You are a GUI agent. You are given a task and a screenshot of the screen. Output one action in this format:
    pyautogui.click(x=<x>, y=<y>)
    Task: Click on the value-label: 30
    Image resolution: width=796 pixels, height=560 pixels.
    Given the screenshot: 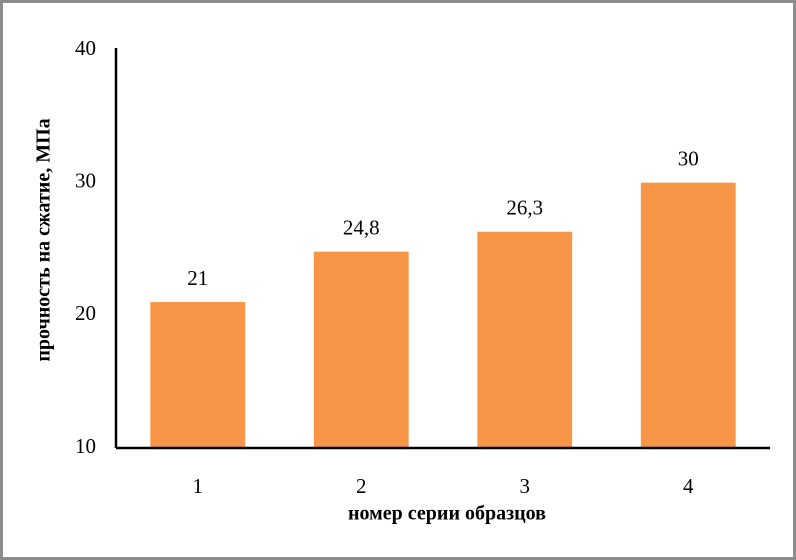 What is the action you would take?
    pyautogui.click(x=688, y=158)
    